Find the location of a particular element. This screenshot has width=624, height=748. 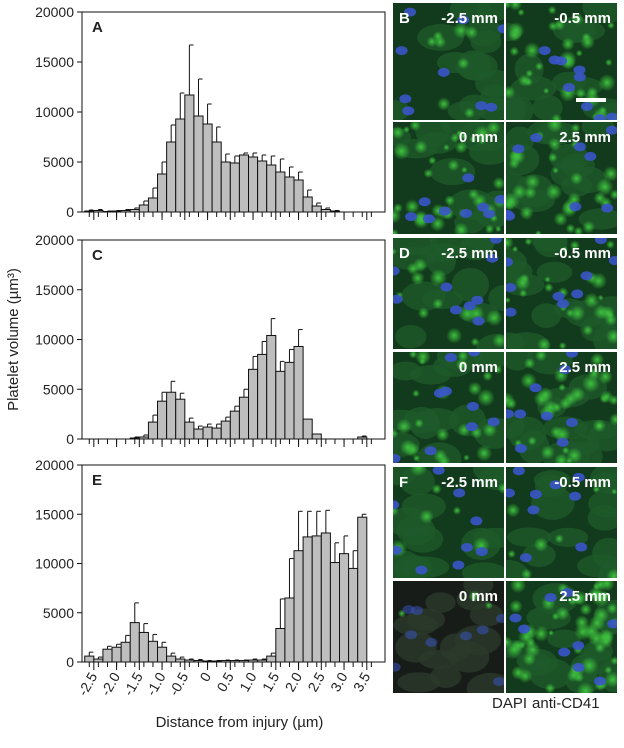

y-tick-label: 10000 is located at coordinates (54, 340).